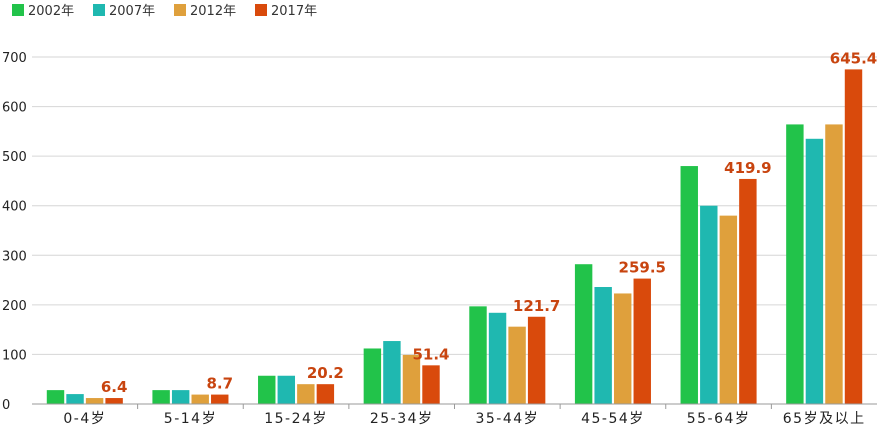 This screenshot has height=430, width=880. I want to click on data-label-15-24岁: 20.2, so click(325, 373).